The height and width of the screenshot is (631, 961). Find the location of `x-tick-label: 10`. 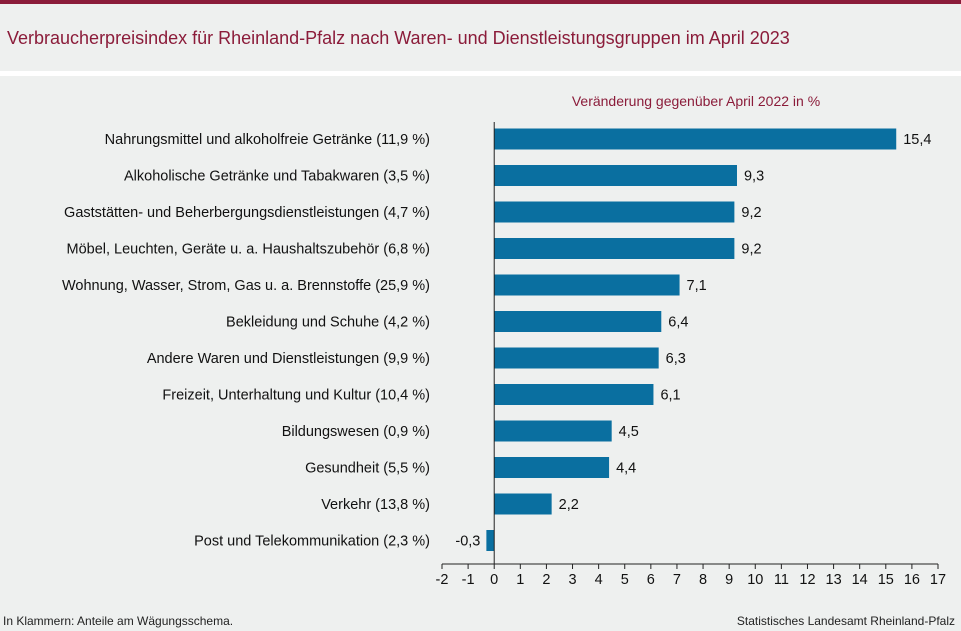

x-tick-label: 10 is located at coordinates (755, 580).